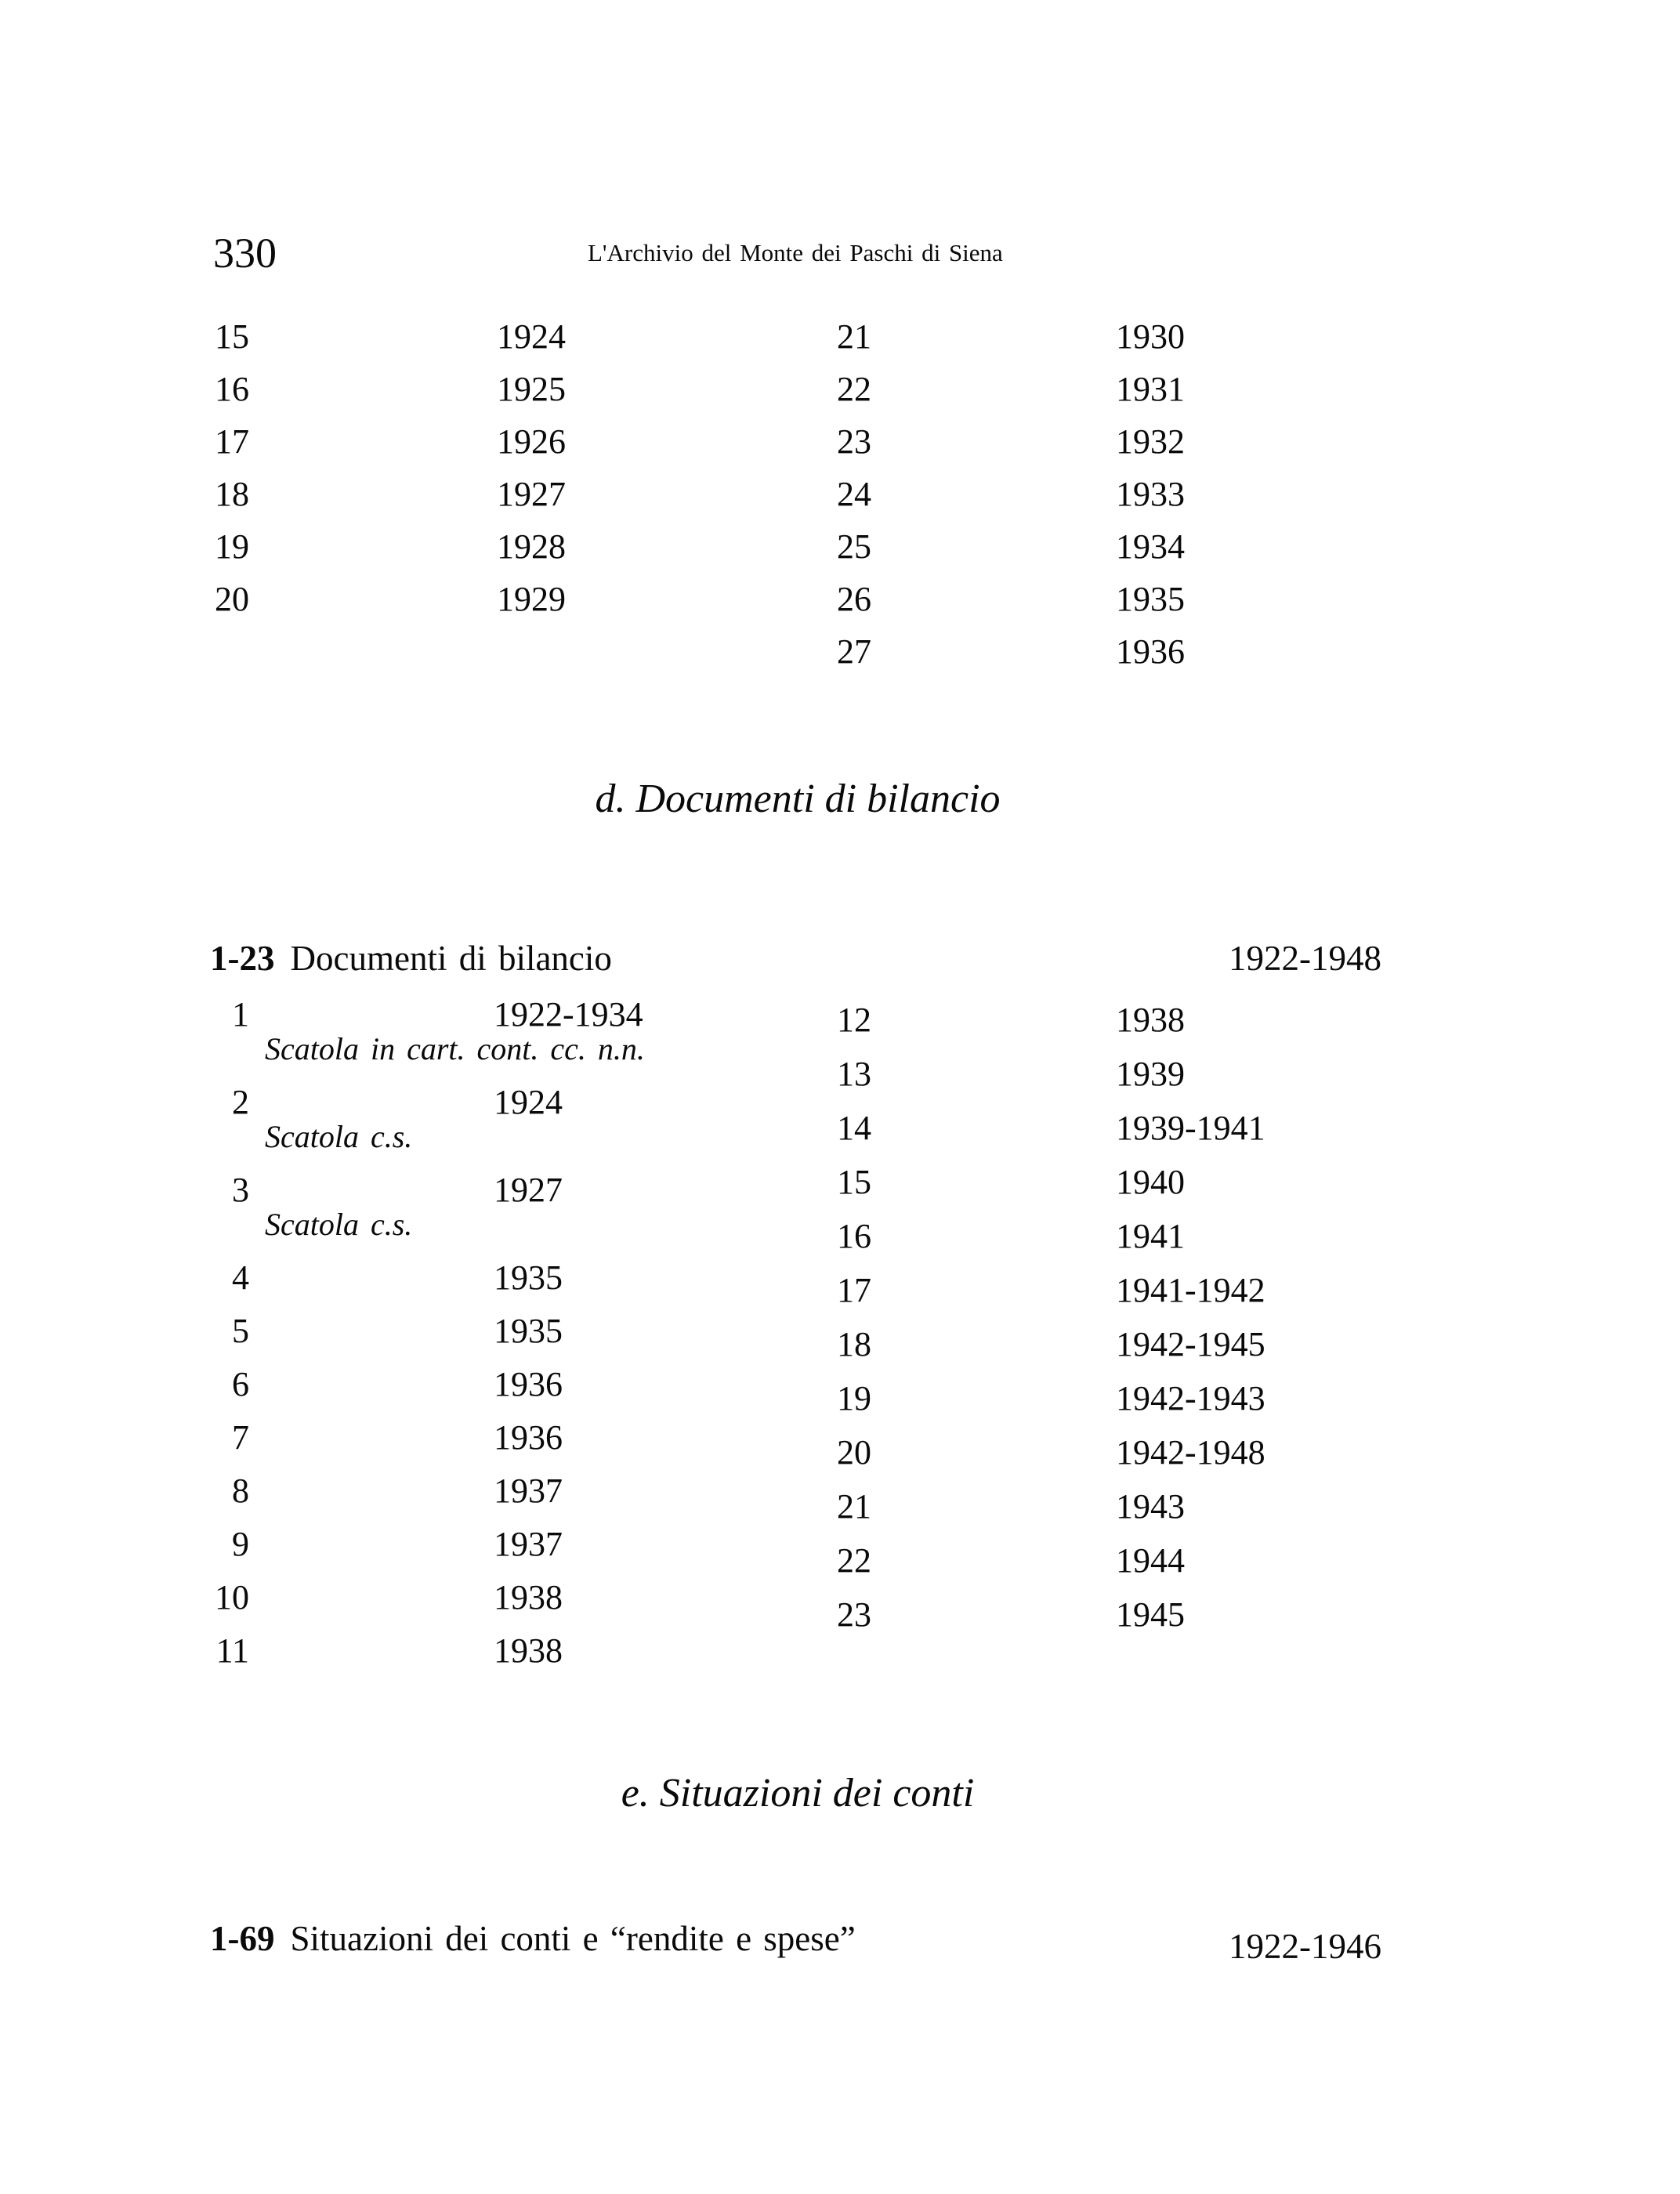  Describe the element at coordinates (798, 1793) in the screenshot. I see `section-heading-e: e. Situazioni dei conti` at that location.